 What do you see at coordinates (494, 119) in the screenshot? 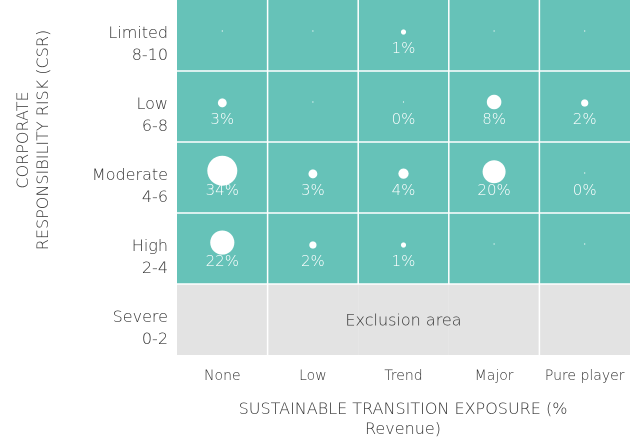
I see `cell-value-label: 8%` at bounding box center [494, 119].